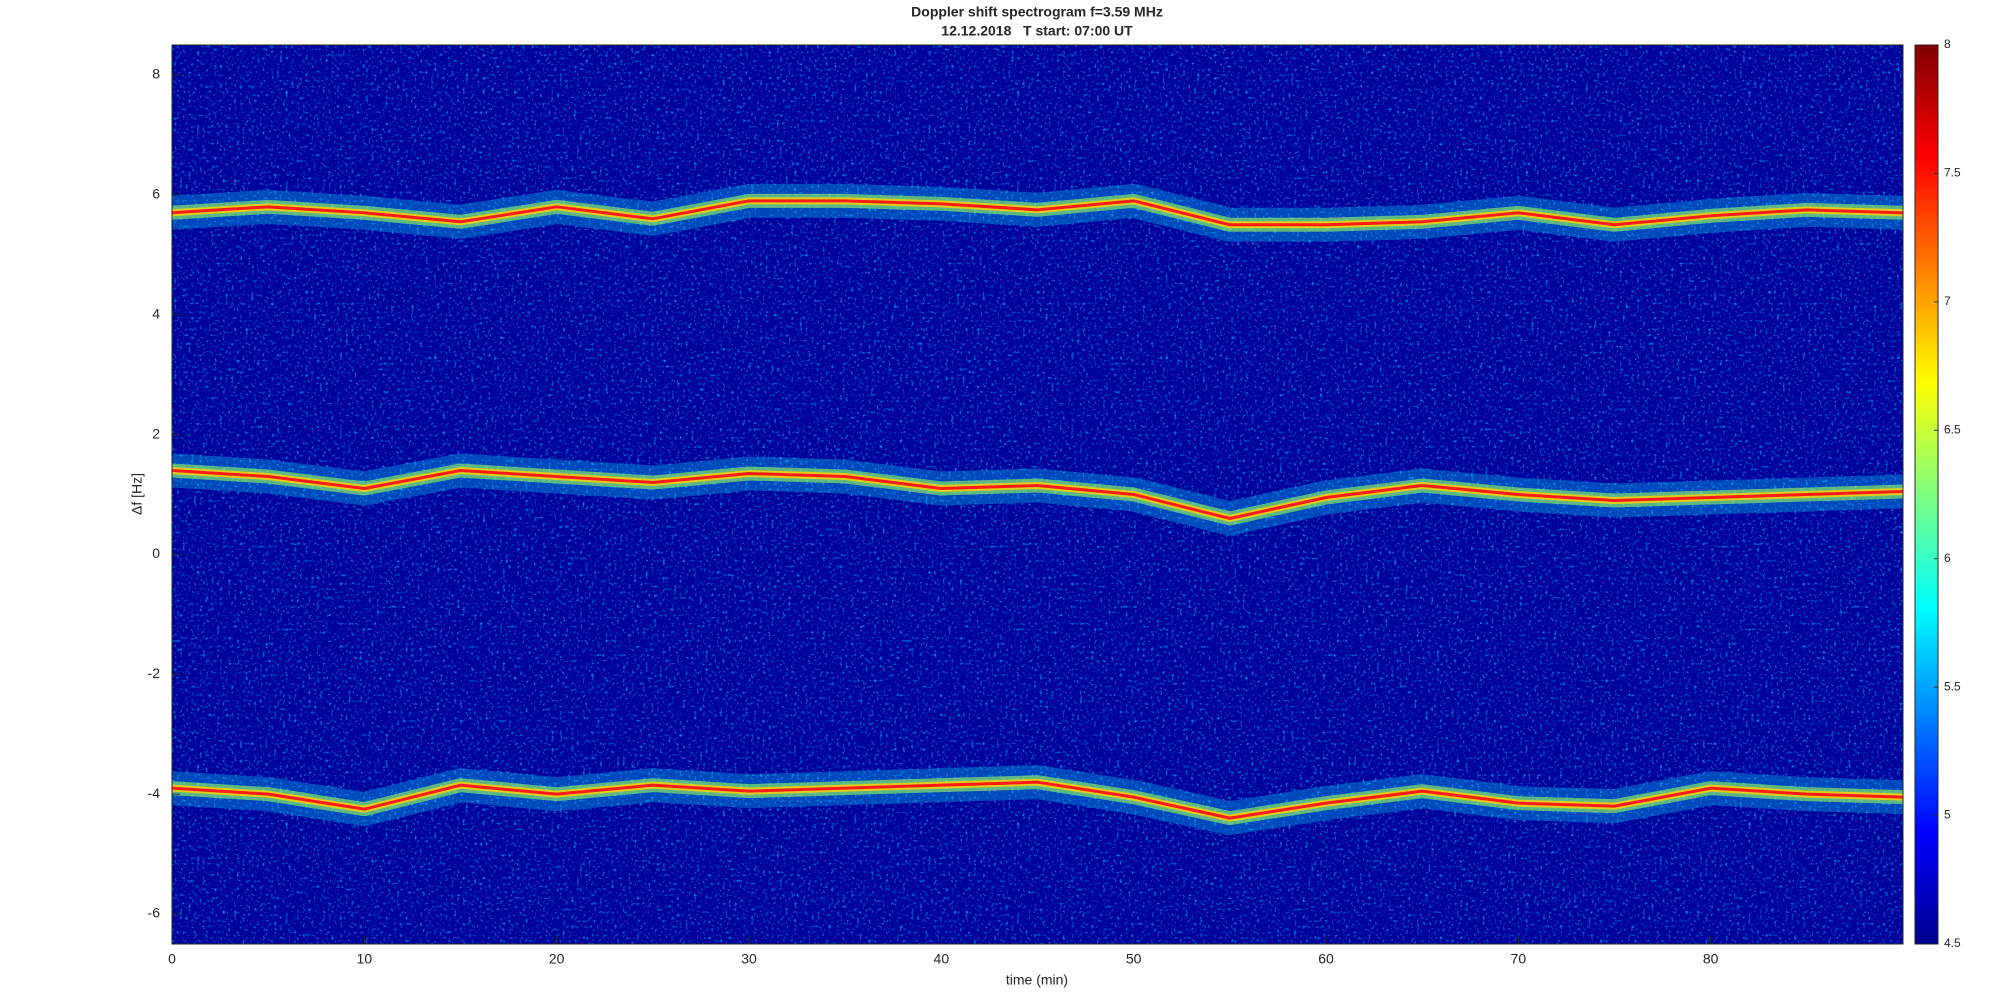 This screenshot has width=2000, height=1003. Describe the element at coordinates (156, 313) in the screenshot. I see `y-tick-label: 4` at that location.